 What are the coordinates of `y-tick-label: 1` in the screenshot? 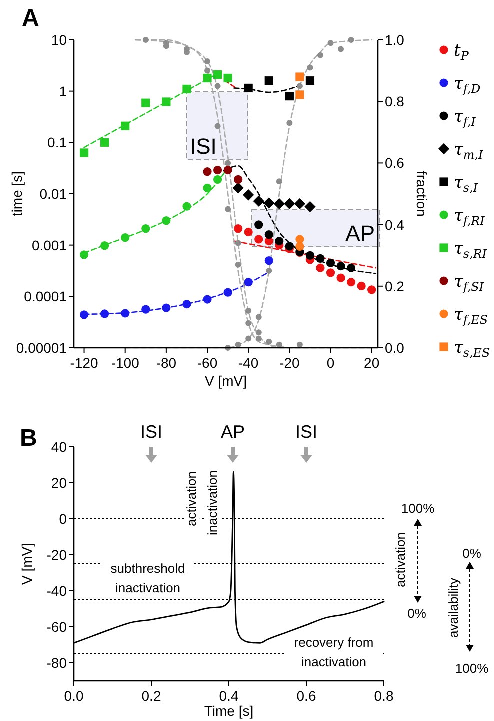 It's located at (63, 91).